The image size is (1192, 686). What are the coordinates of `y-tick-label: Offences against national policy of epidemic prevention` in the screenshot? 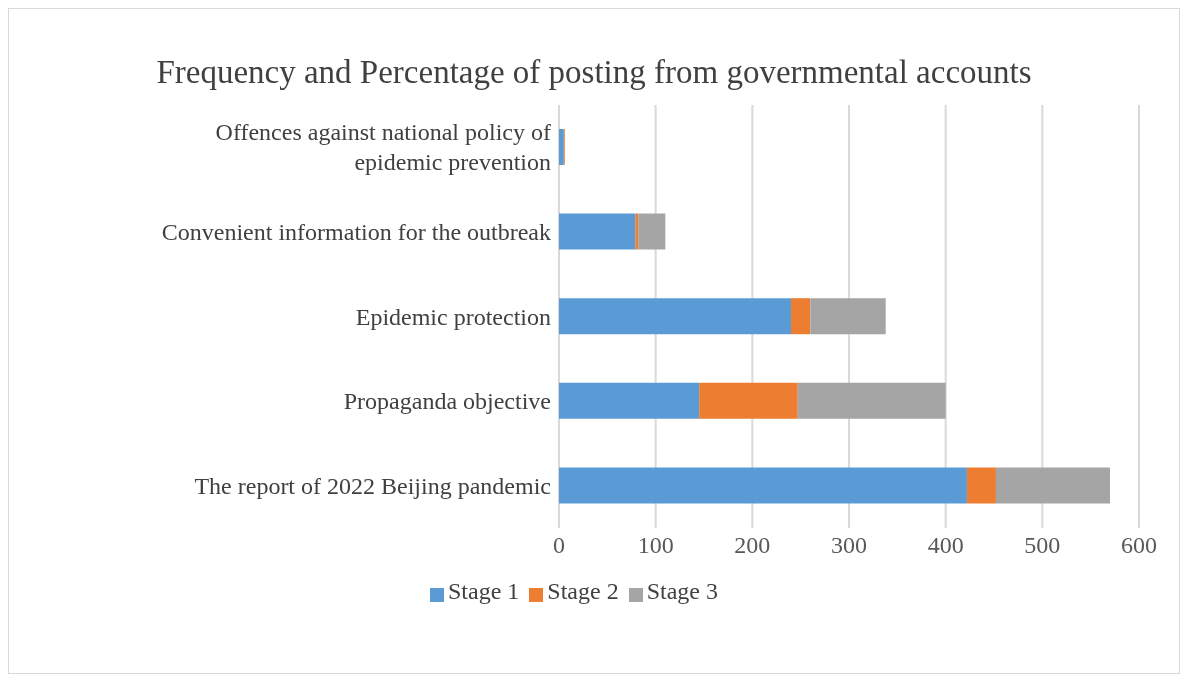 It's located at (383, 147).